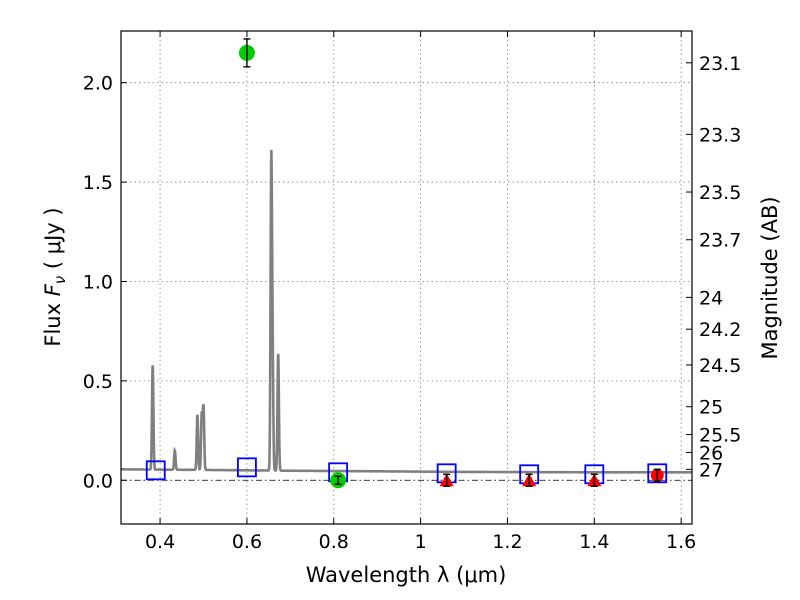  Describe the element at coordinates (594, 542) in the screenshot. I see `x-tick-label: 1.4` at that location.